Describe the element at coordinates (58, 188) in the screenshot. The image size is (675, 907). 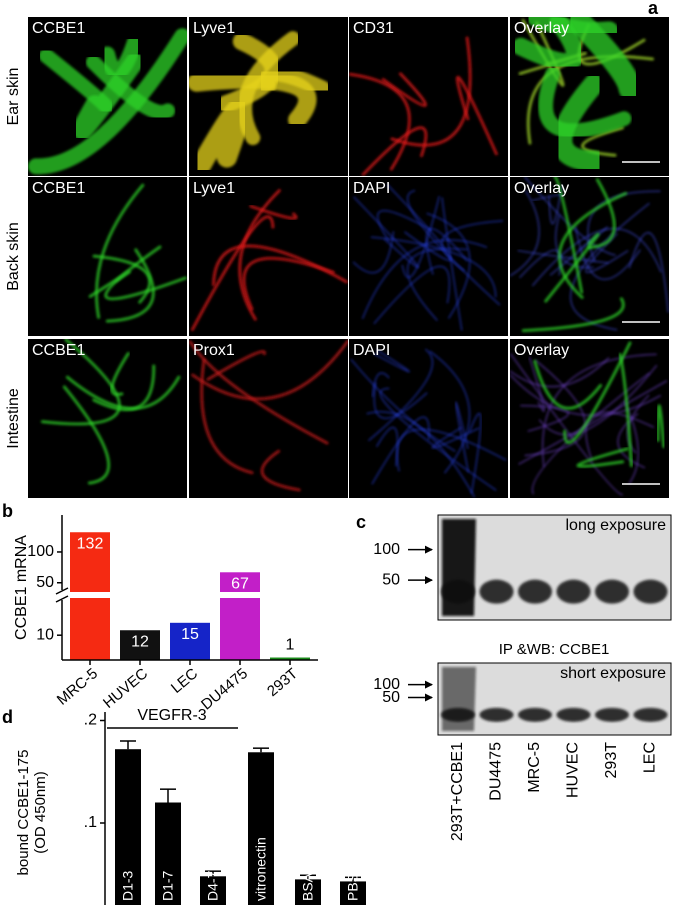
I see `channel-label: CCBE1` at that location.